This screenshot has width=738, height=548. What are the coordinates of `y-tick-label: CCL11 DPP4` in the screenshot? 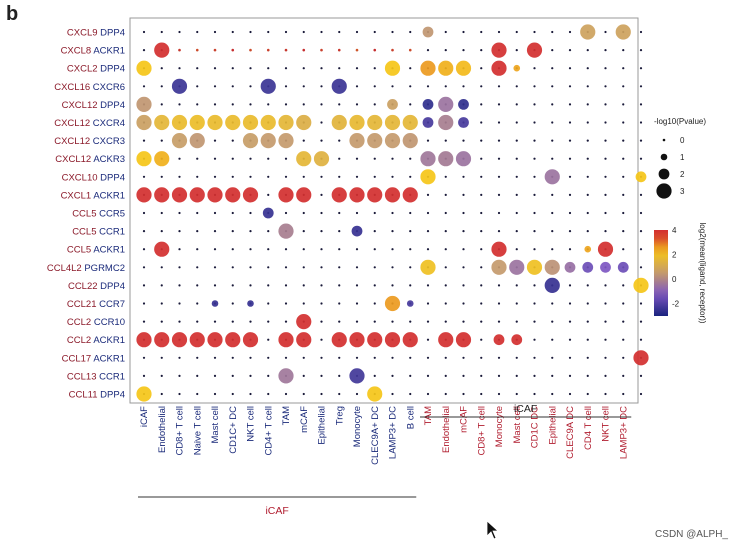 It's located at (97, 395).